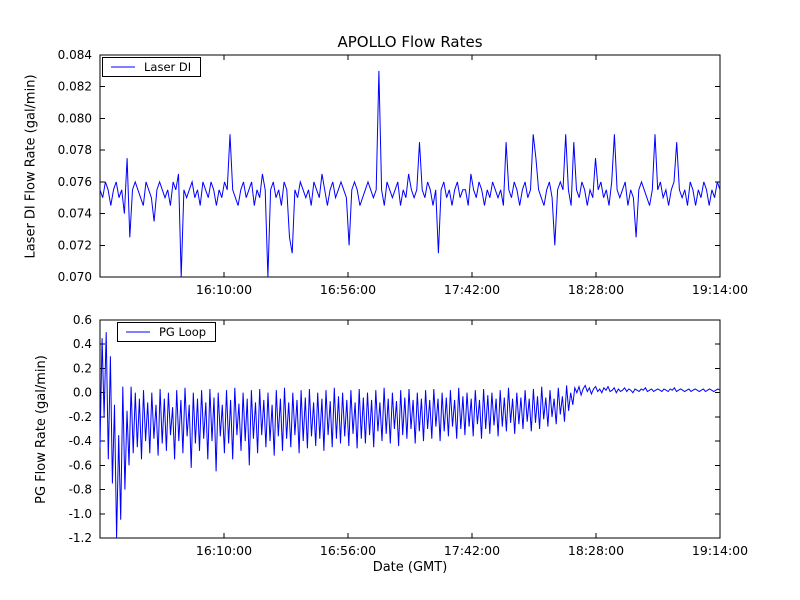 Image resolution: width=800 pixels, height=600 pixels. I want to click on y-axis-label-pg-text: PG Flow Rate (gal/min), so click(41, 429).